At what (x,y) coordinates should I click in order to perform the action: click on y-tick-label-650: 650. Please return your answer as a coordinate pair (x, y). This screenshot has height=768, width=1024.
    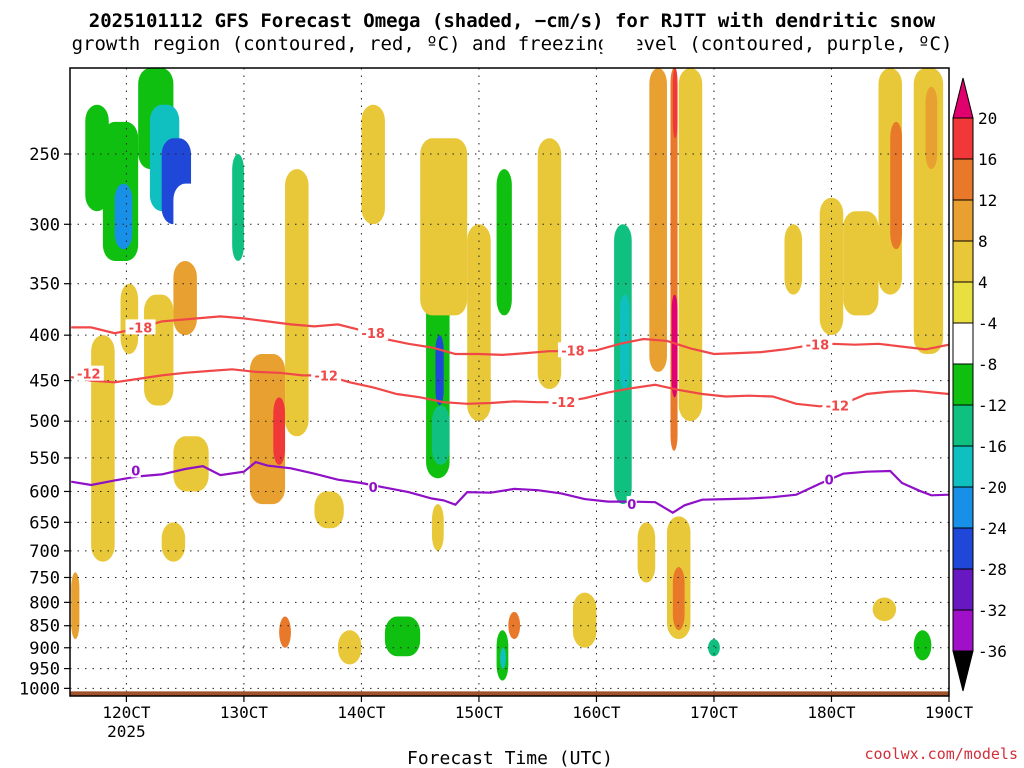
    Looking at the image, I should click on (44, 523).